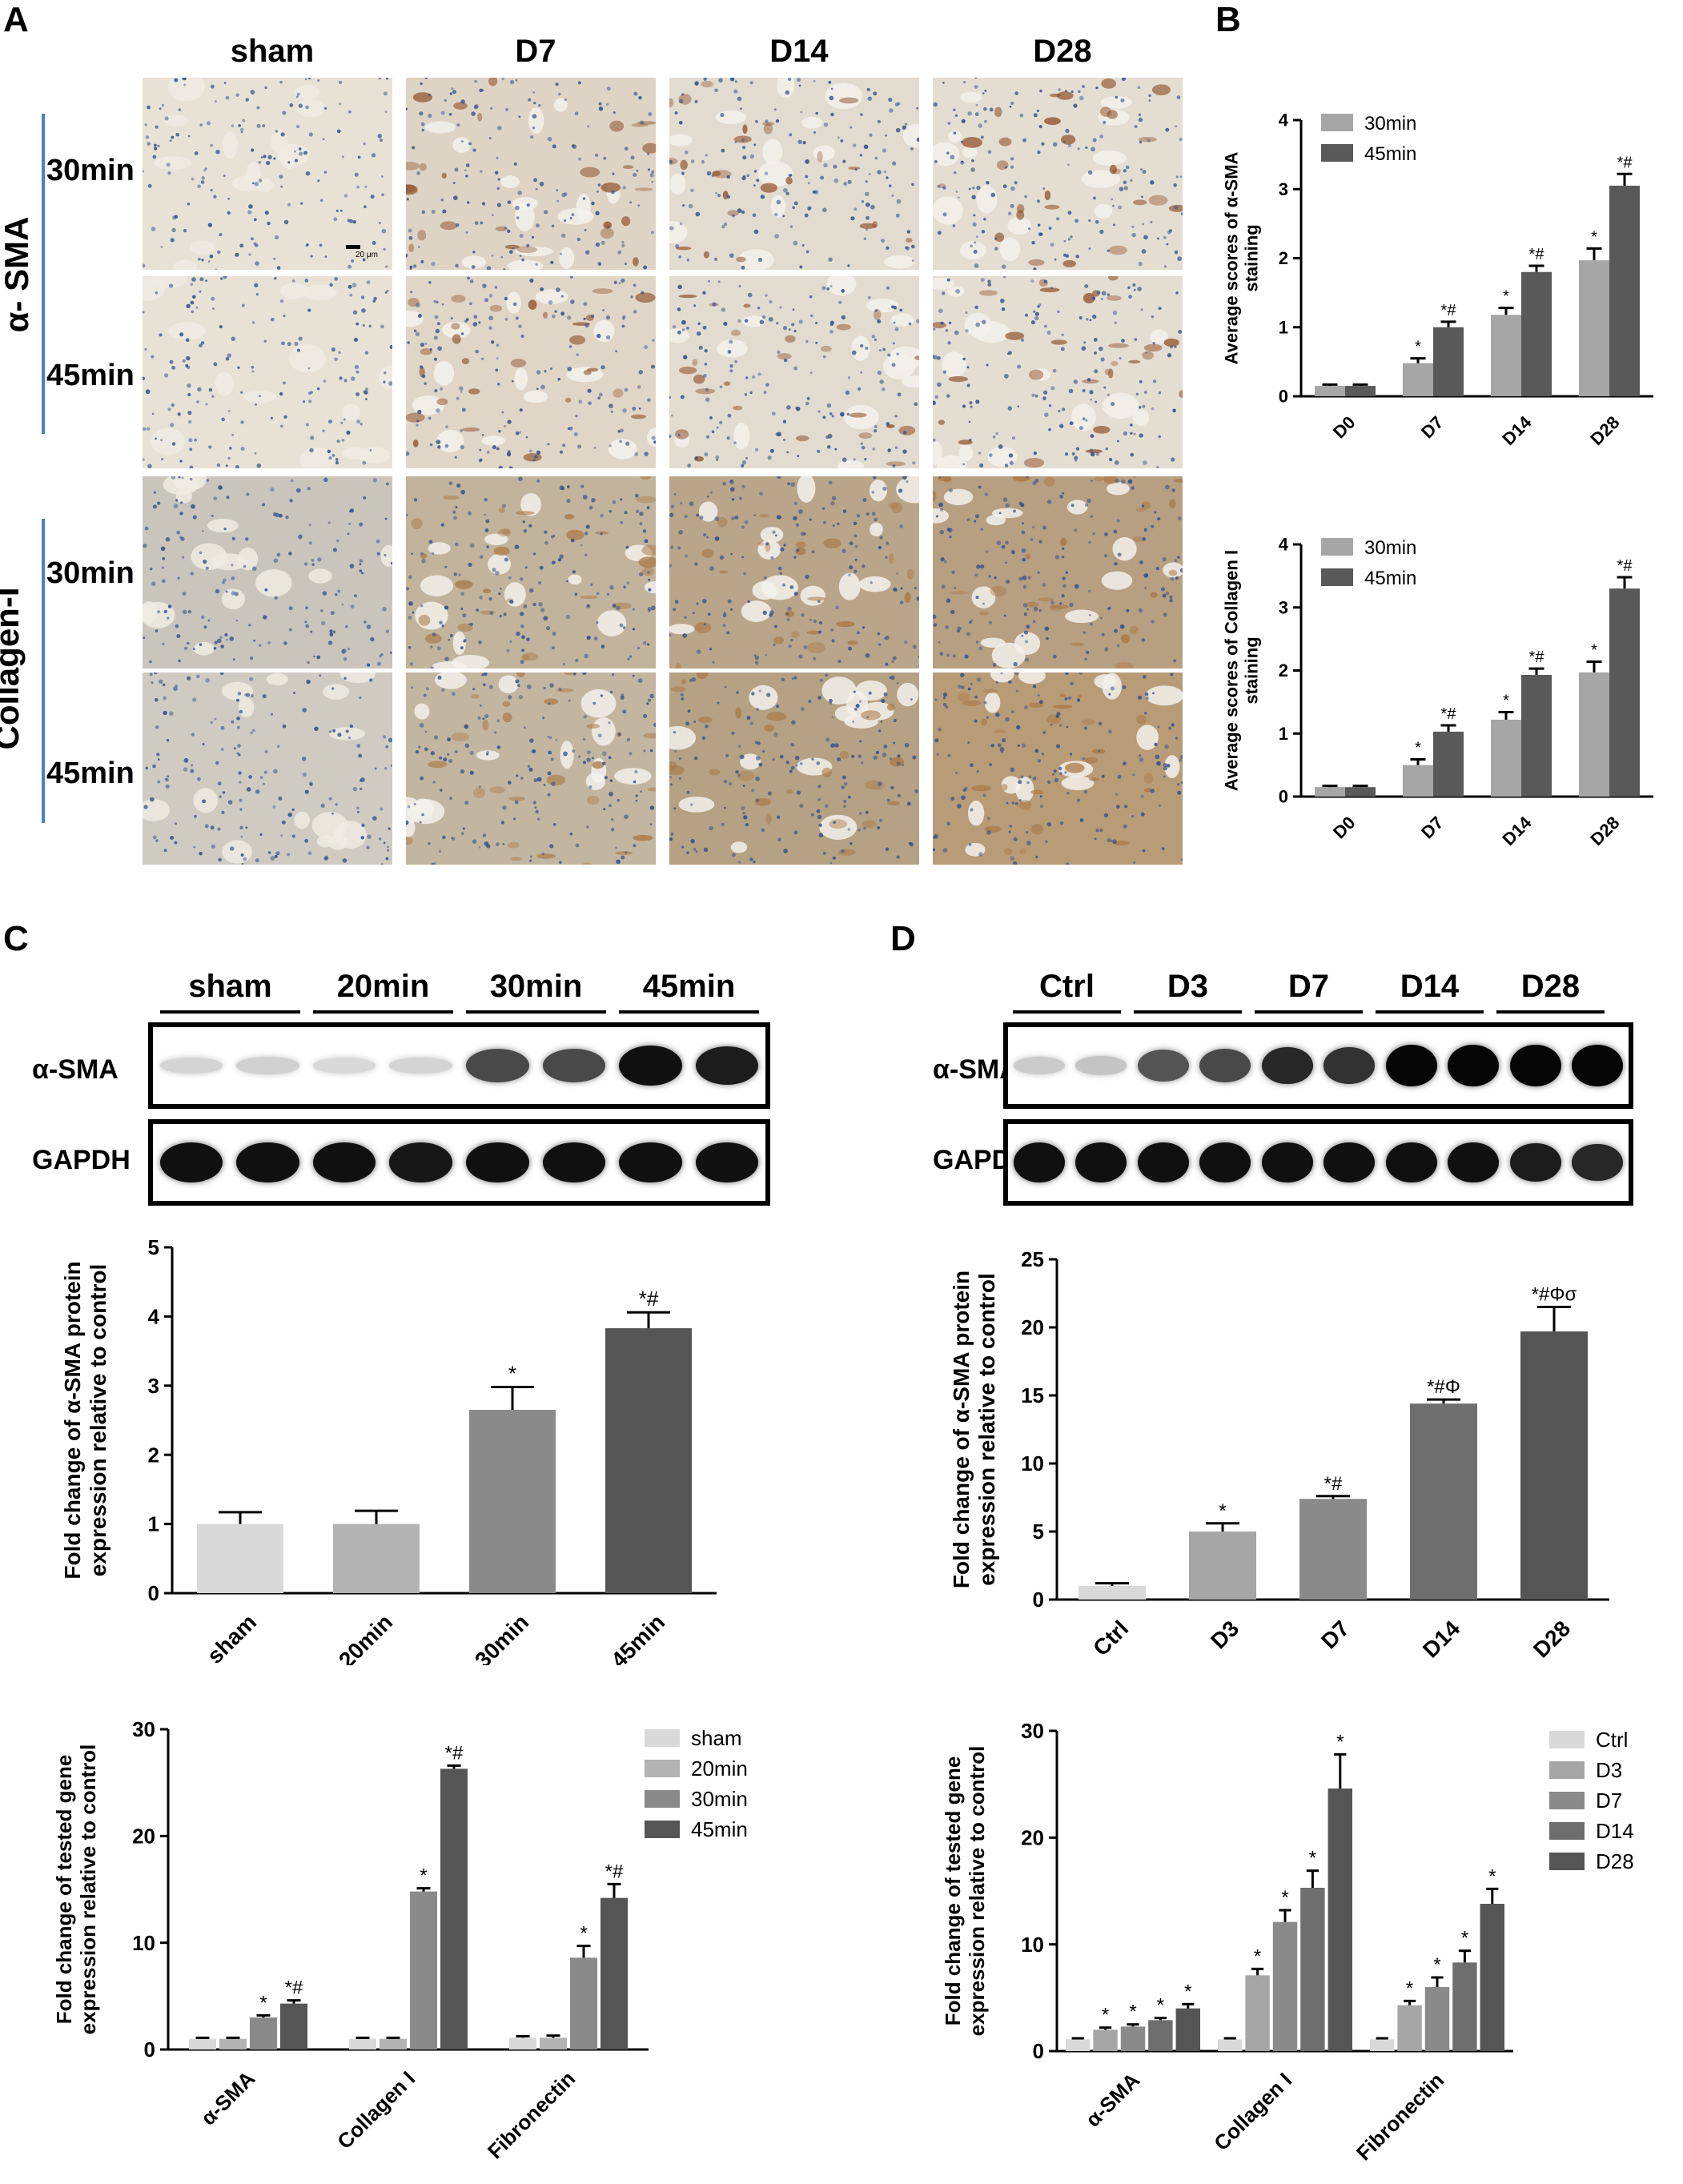  What do you see at coordinates (1443, 1387) in the screenshot?
I see `significance-mark-3-0: *#Φ` at bounding box center [1443, 1387].